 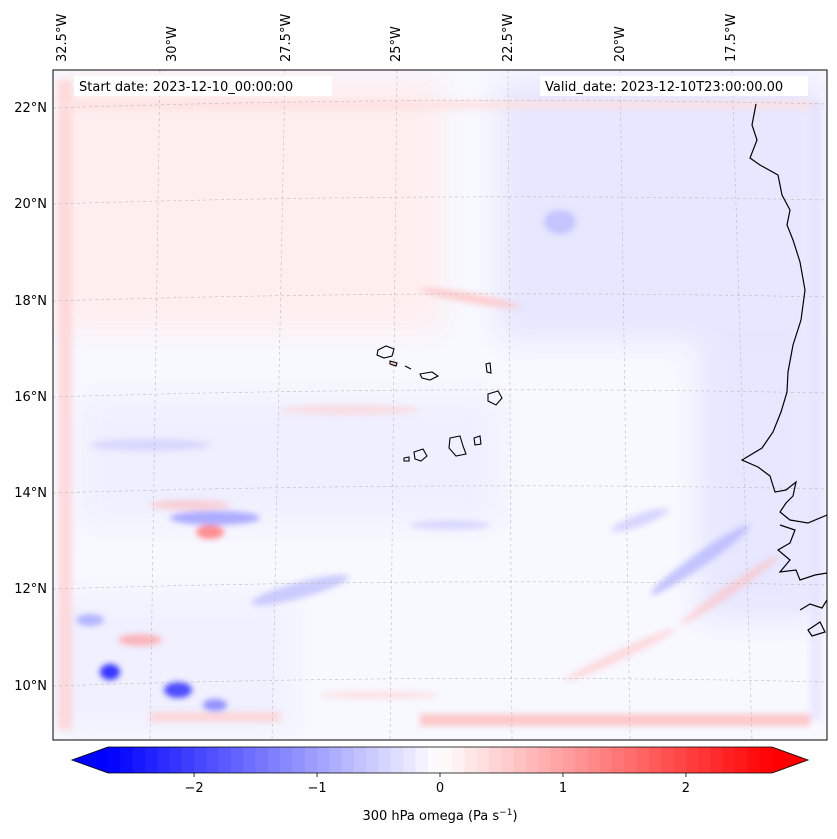 What do you see at coordinates (286, 38) in the screenshot?
I see `lon-label: 27.5°W` at bounding box center [286, 38].